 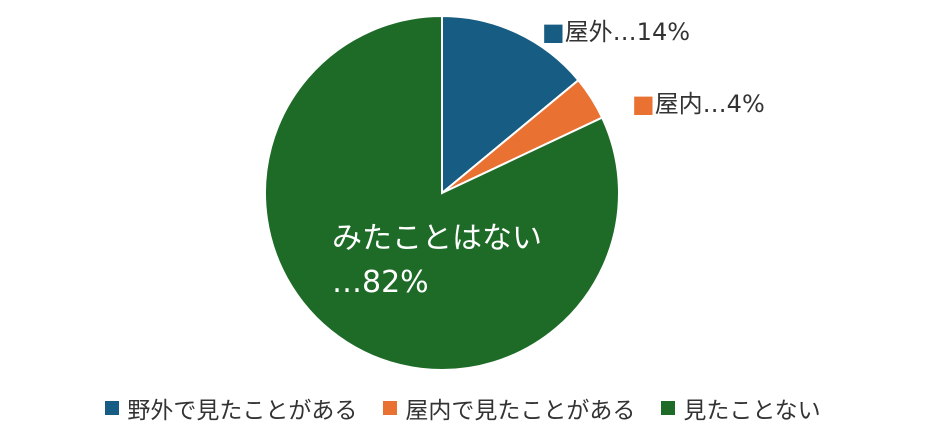 I want to click on legend-item-indoor: 屋内で見たことがある, so click(x=509, y=408).